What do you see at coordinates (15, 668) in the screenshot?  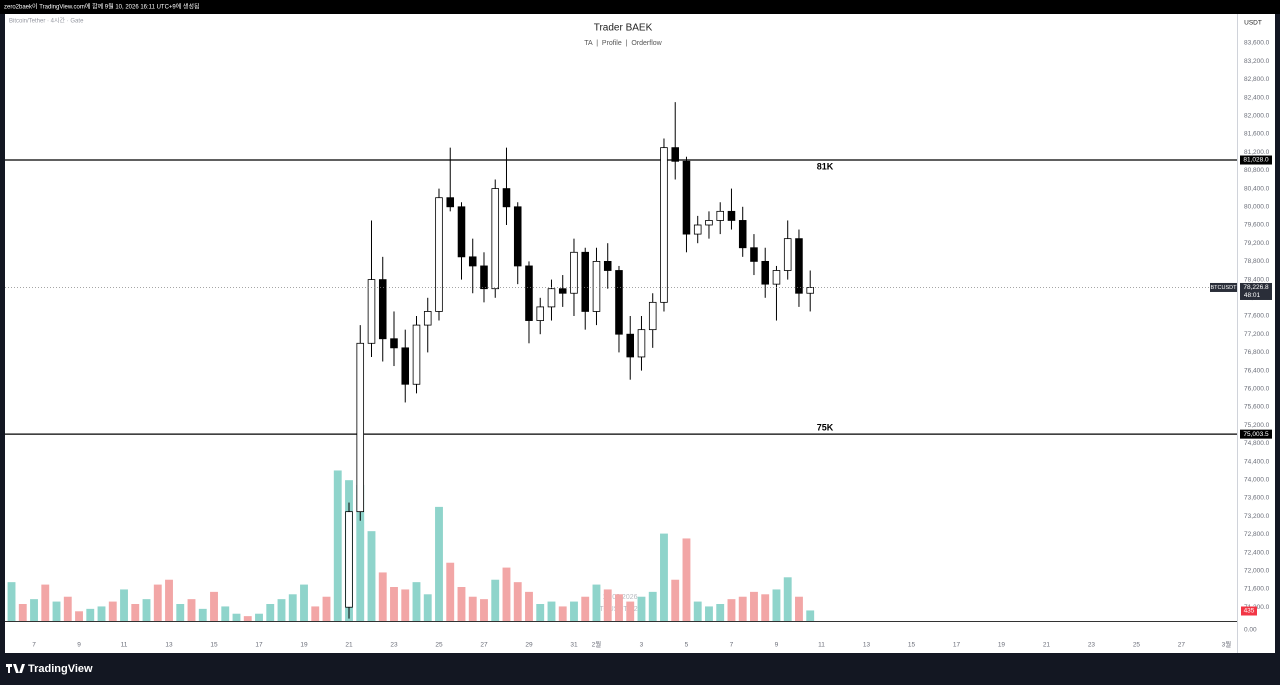 I see `logo` at bounding box center [15, 668].